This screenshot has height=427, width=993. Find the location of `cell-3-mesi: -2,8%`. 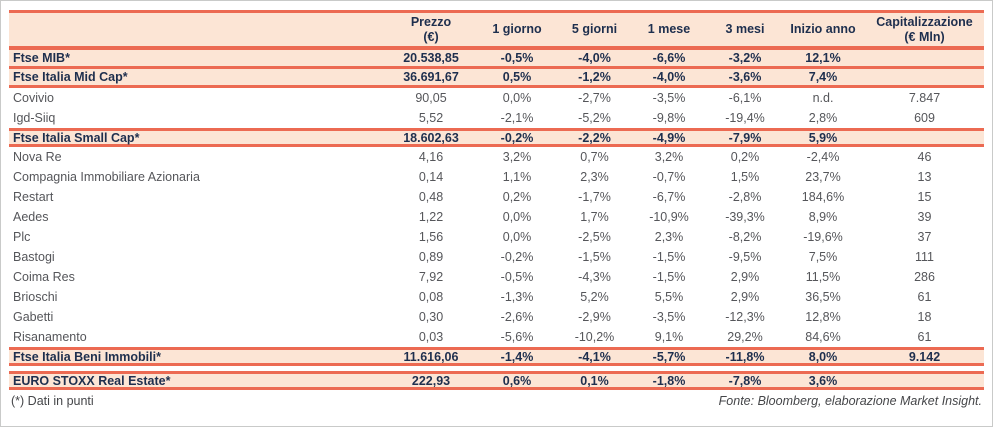

cell-3-mesi: -2,8% is located at coordinates (745, 197).